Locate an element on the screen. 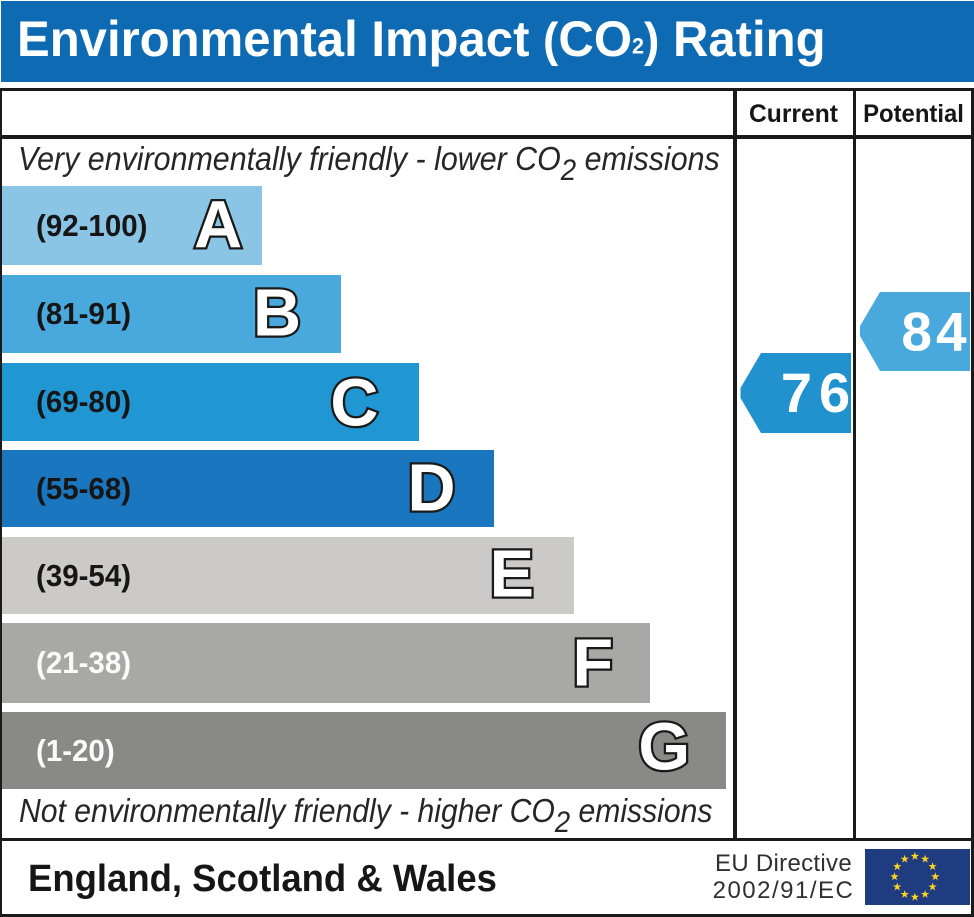 The image size is (974, 917). svg-text: C is located at coordinates (354, 403).